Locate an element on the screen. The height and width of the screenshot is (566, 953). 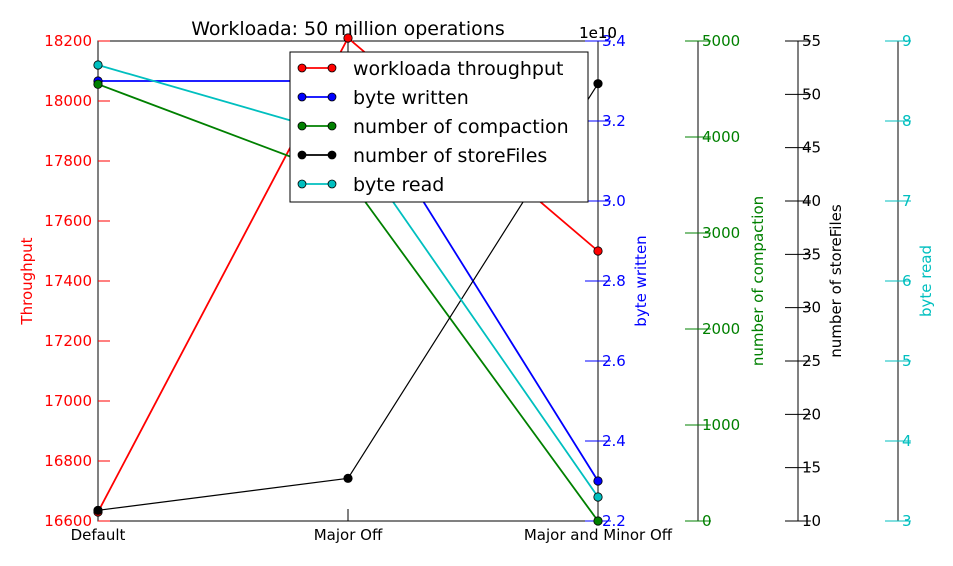
y-tick-label: 2.8 is located at coordinates (614, 281).